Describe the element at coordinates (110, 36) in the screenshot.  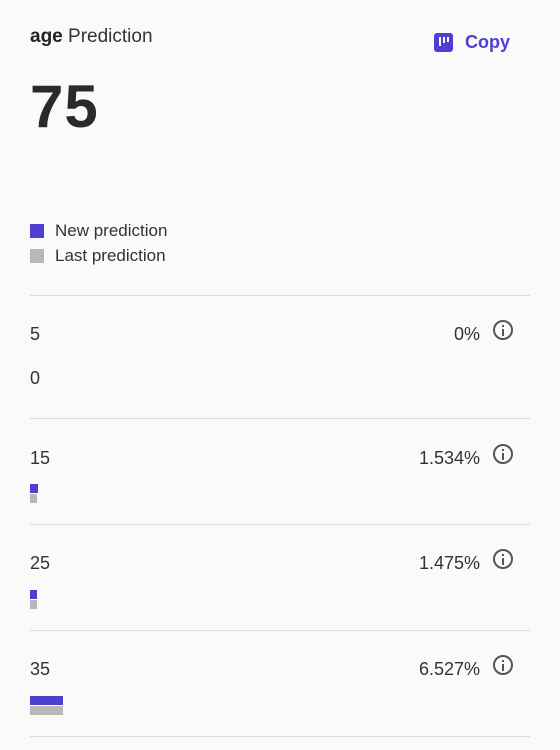
I see `title-suffix: Prediction` at that location.